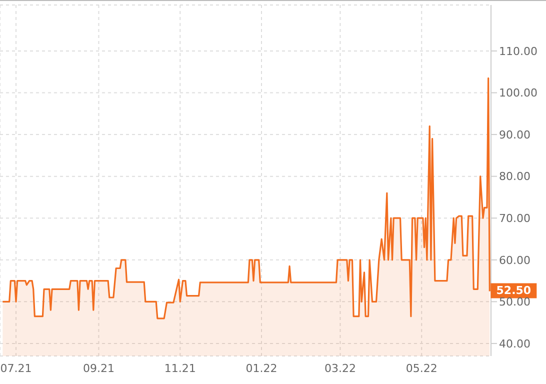  What do you see at coordinates (514, 219) in the screenshot?
I see `y-tick-label: 70.00` at bounding box center [514, 219].